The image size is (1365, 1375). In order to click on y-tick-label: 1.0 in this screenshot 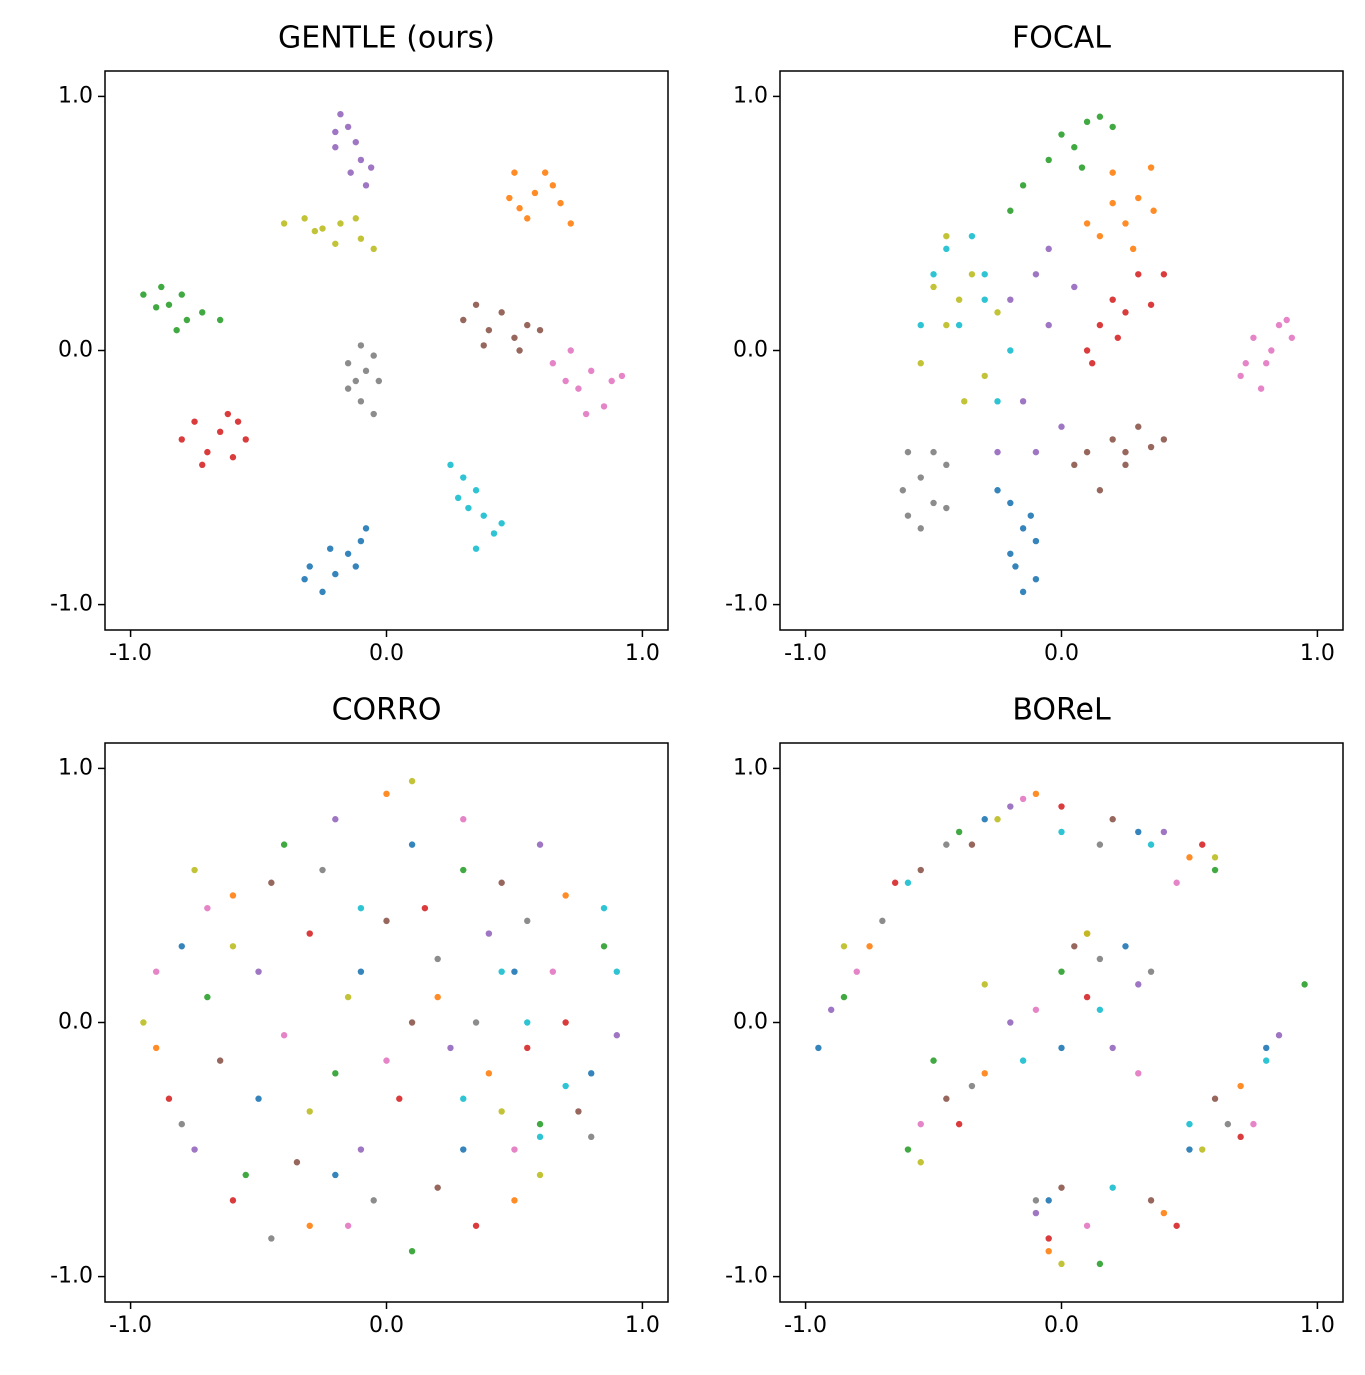, I will do `click(75, 95)`.